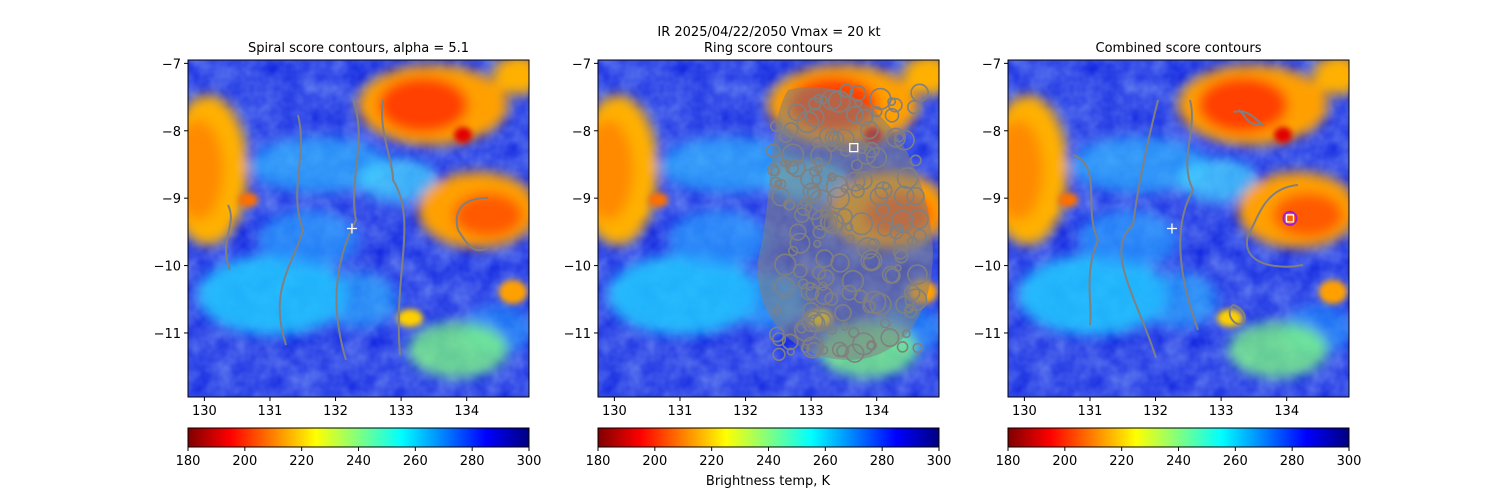 This screenshot has width=1500, height=500. I want to click on colorbar-tick-label: 300, so click(529, 461).